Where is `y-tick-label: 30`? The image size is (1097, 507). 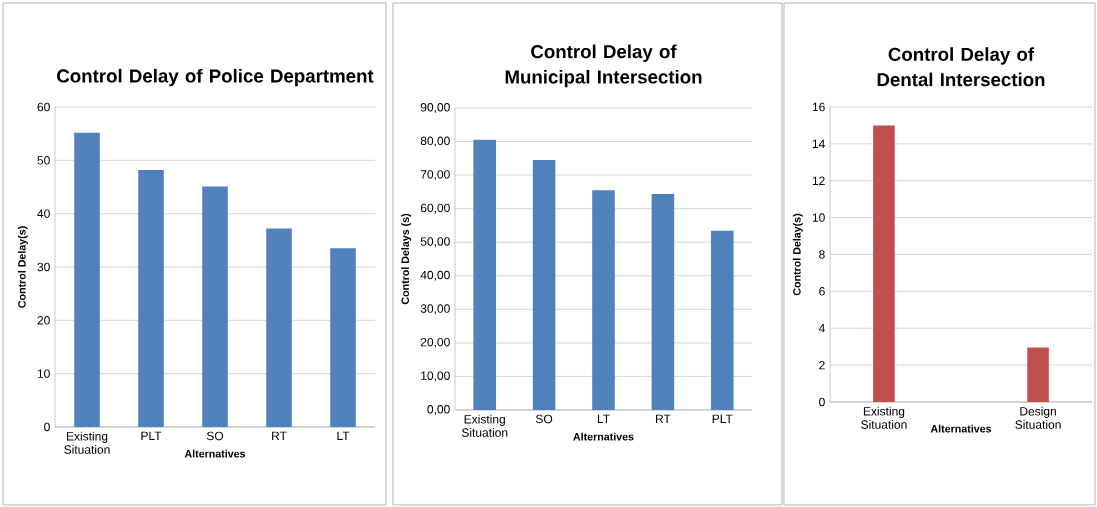 y-tick-label: 30 is located at coordinates (43, 267).